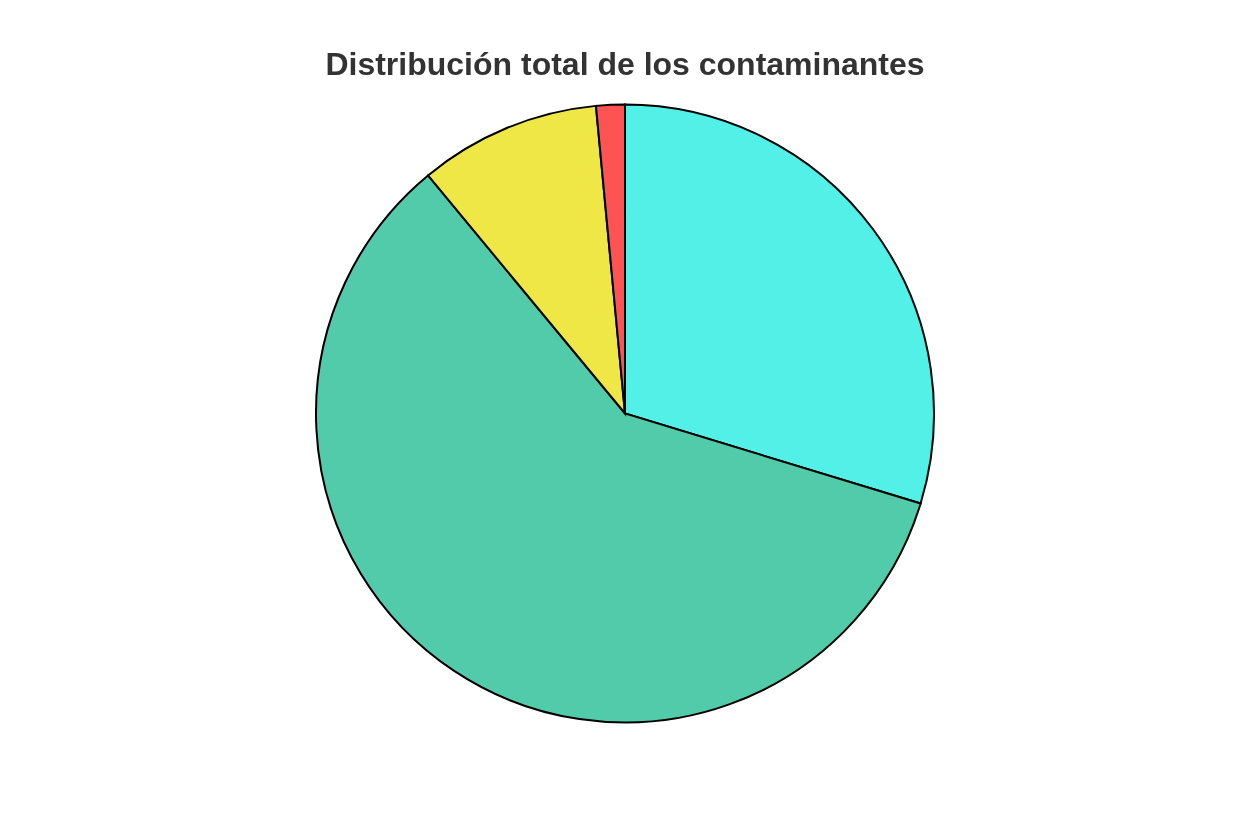  Describe the element at coordinates (625, 64) in the screenshot. I see `chart-title: Distribución total de los contaminantes` at that location.